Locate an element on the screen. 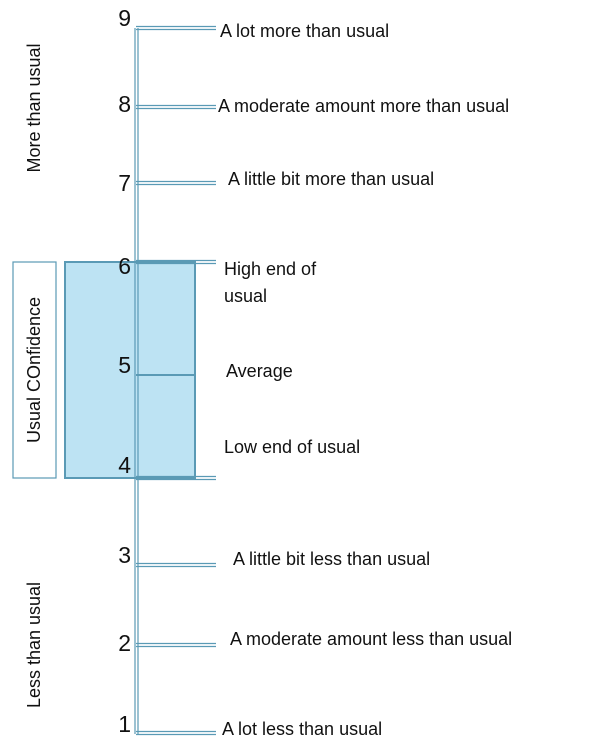 The image size is (589, 745). usual-label: Usual COnfidence is located at coordinates (34, 370).